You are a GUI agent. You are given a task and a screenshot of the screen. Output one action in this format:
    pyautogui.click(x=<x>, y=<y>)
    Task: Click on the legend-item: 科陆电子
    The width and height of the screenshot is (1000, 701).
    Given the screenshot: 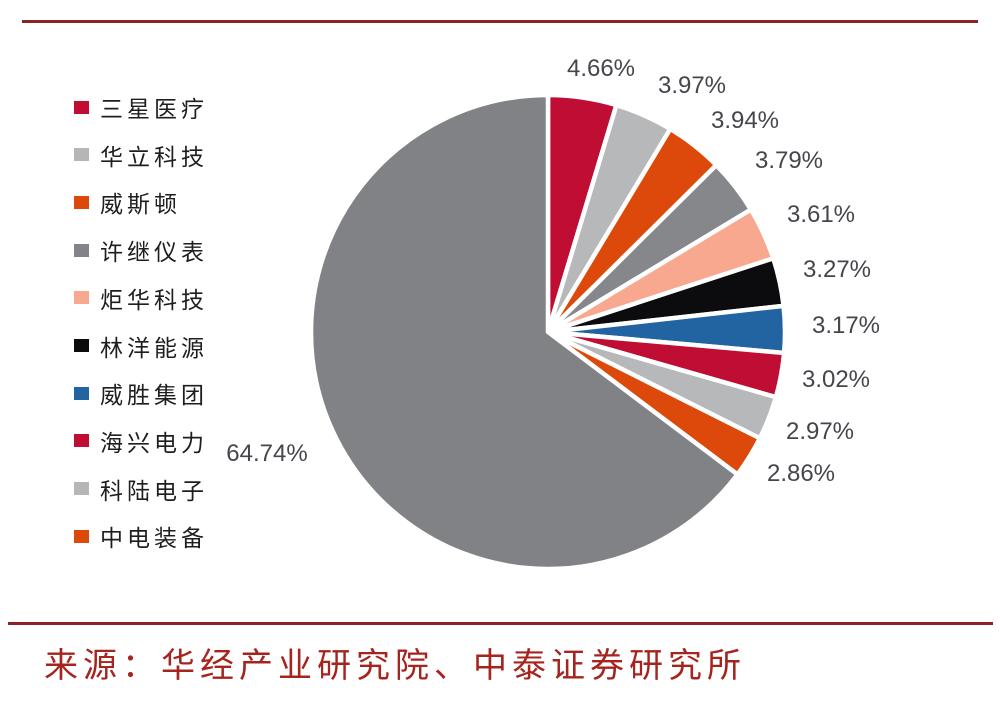 What is the action you would take?
    pyautogui.click(x=141, y=489)
    